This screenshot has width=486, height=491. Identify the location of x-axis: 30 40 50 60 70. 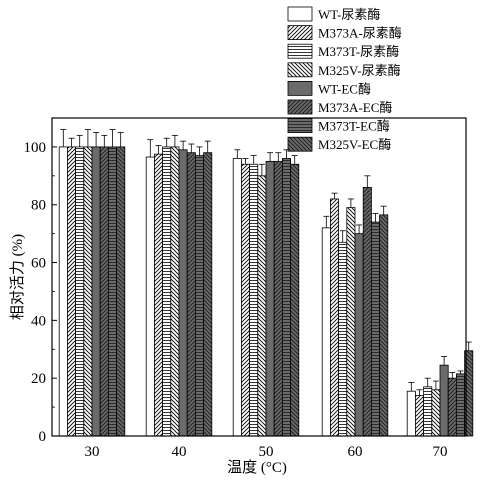
(266, 445).